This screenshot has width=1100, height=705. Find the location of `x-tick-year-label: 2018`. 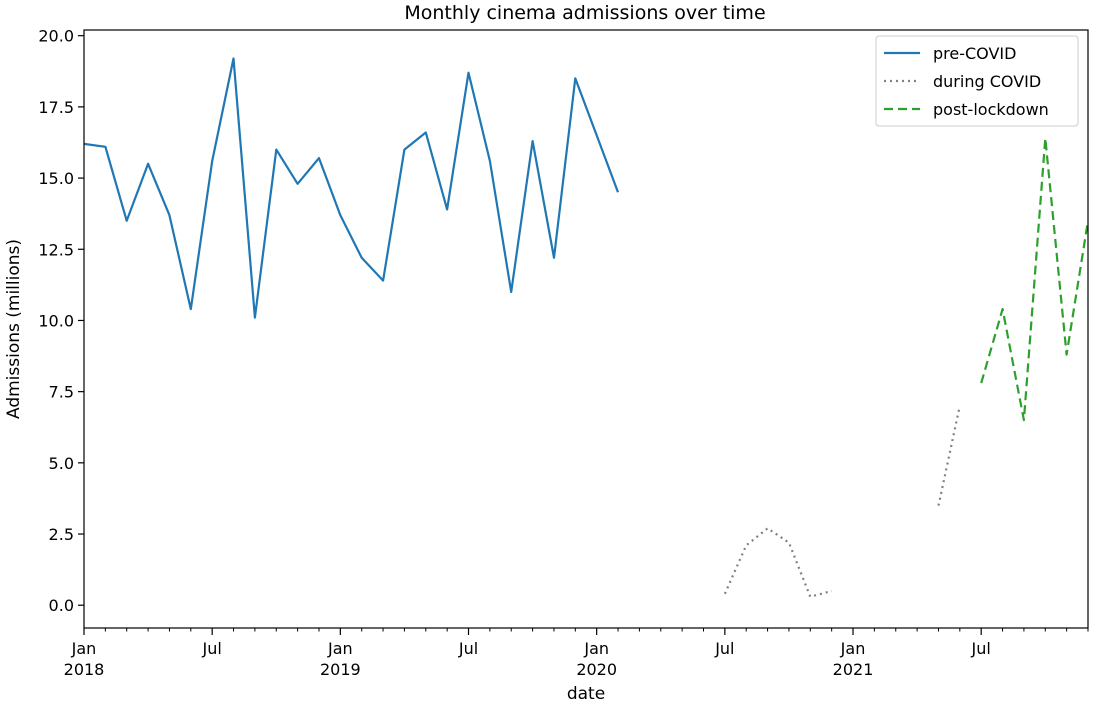

x-tick-year-label: 2018 is located at coordinates (84, 669).